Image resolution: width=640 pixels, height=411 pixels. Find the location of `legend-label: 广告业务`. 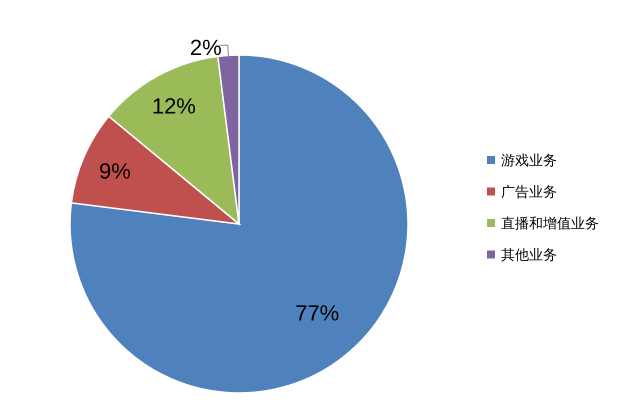

legend-label: 广告业务 is located at coordinates (529, 192).